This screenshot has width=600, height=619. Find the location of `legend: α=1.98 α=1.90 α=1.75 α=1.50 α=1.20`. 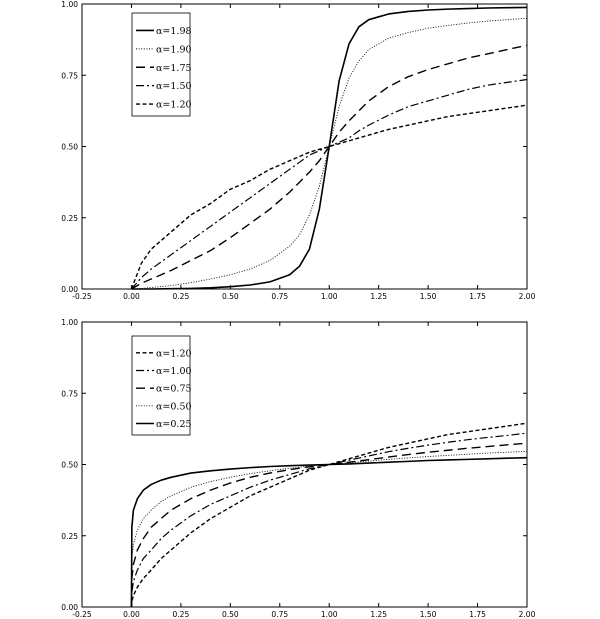

legend: α=1.98 α=1.90 α=1.75 α=1.50 α=1.20 is located at coordinates (161, 64).